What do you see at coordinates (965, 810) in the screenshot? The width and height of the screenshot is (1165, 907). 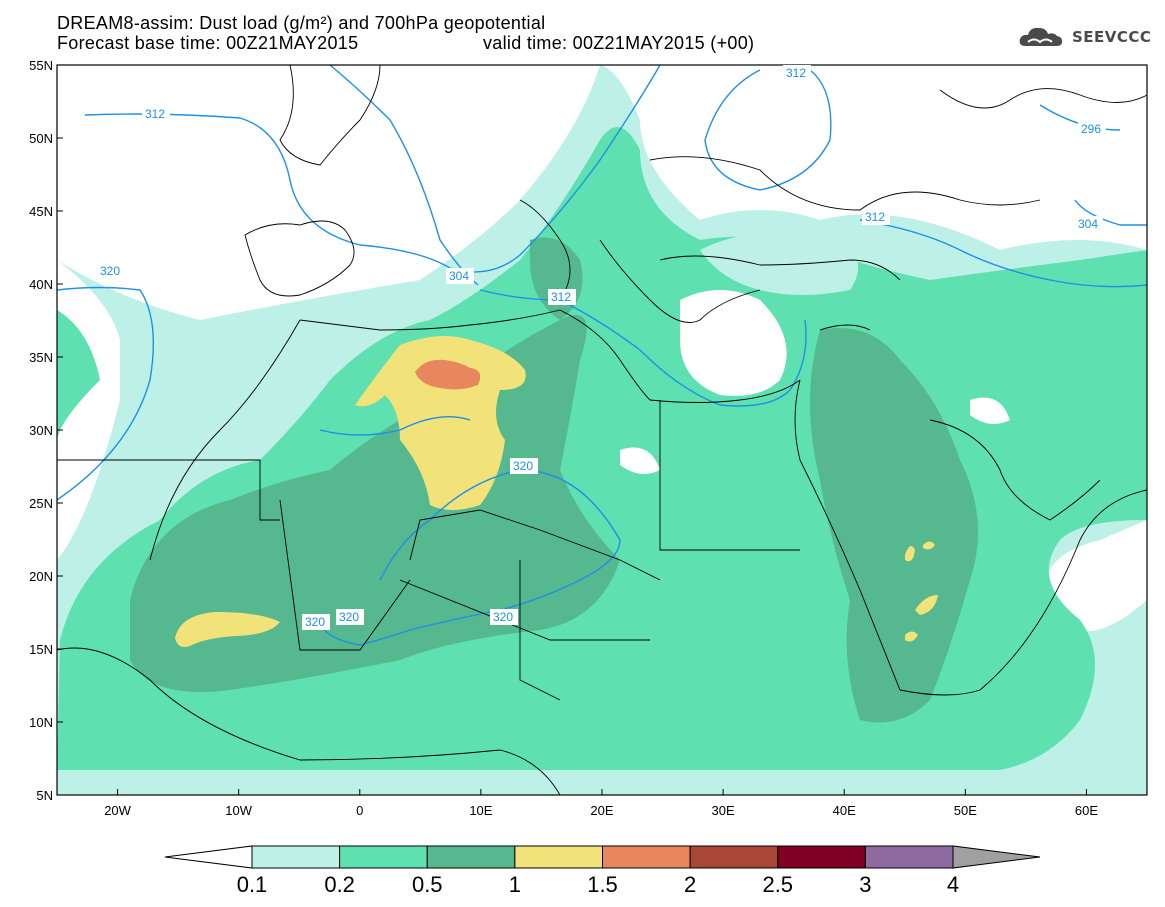 I see `lon-tick-label: 50E` at bounding box center [965, 810].